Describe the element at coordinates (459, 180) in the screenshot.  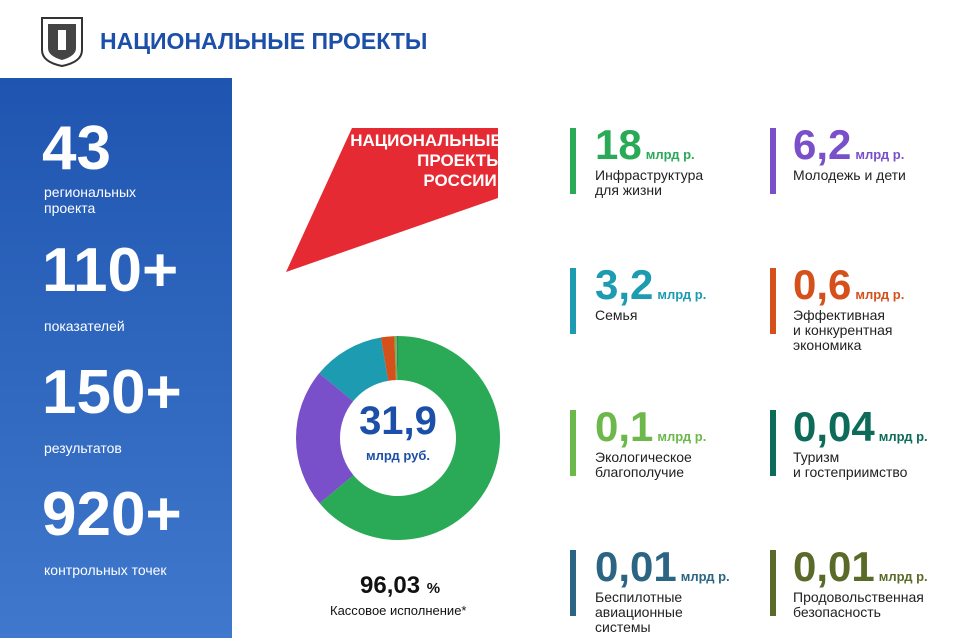
I see `logo-text: РОССИИ` at that location.